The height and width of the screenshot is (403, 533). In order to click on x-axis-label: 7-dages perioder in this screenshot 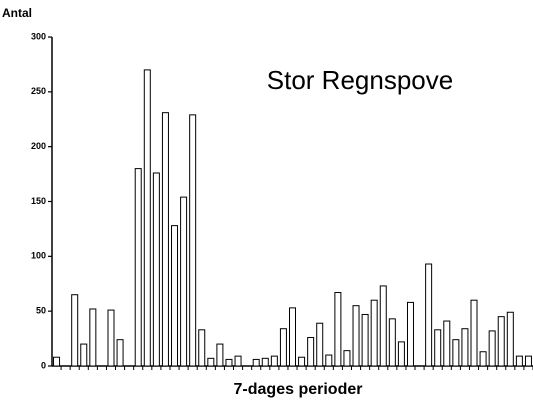, I will do `click(298, 389)`.